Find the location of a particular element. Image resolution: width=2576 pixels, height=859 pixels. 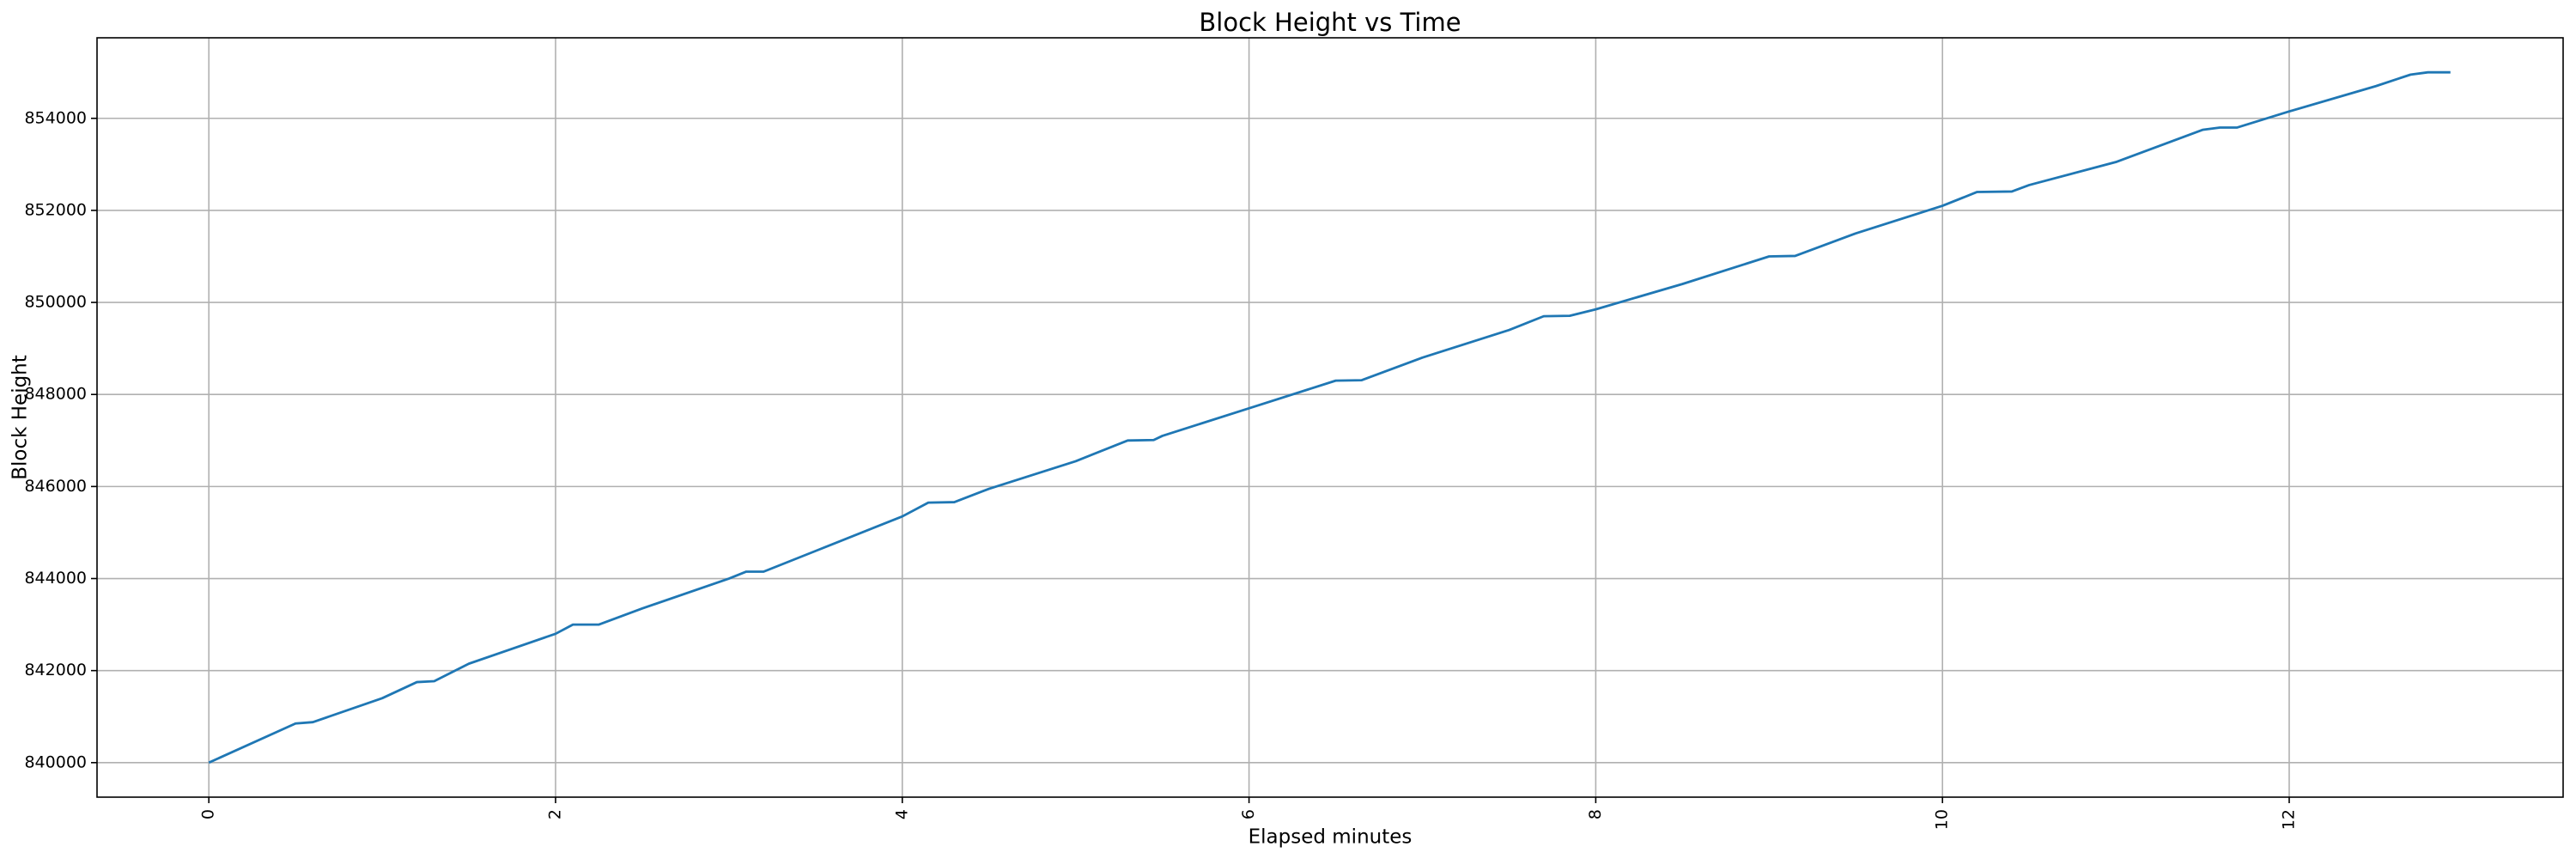

y-tick-label: 852000 is located at coordinates (56, 210).